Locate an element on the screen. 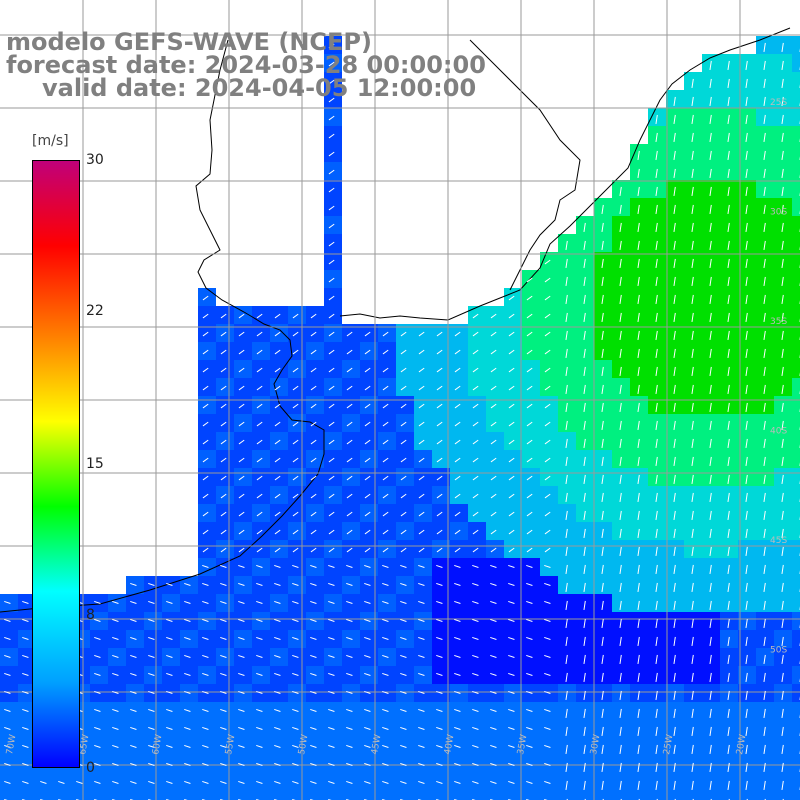 The width and height of the screenshot is (800, 800). model-title: modelo GEFS-WAVE (NCEP) is located at coordinates (189, 42).